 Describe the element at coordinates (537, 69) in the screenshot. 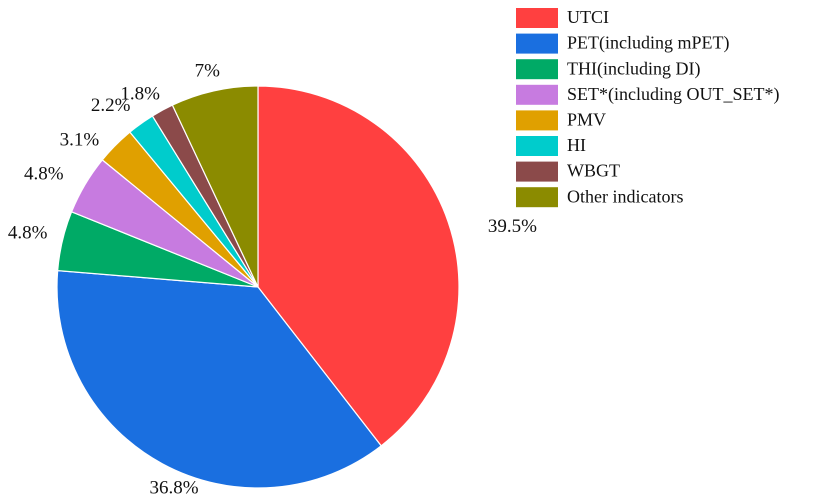

I see `legend-swatch-thi-including-di` at that location.